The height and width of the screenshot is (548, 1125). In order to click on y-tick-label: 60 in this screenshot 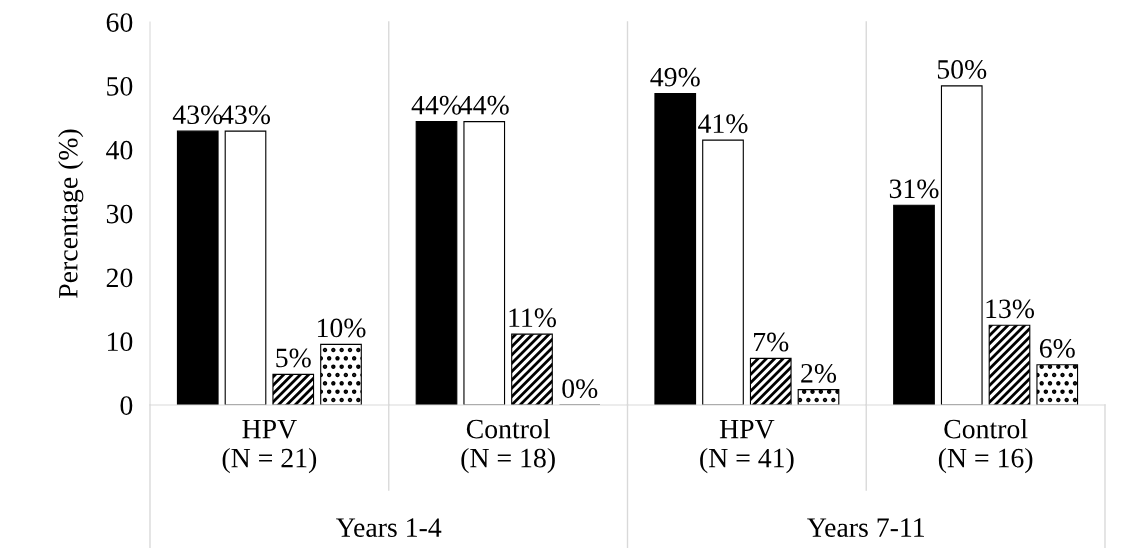, I will do `click(119, 22)`.